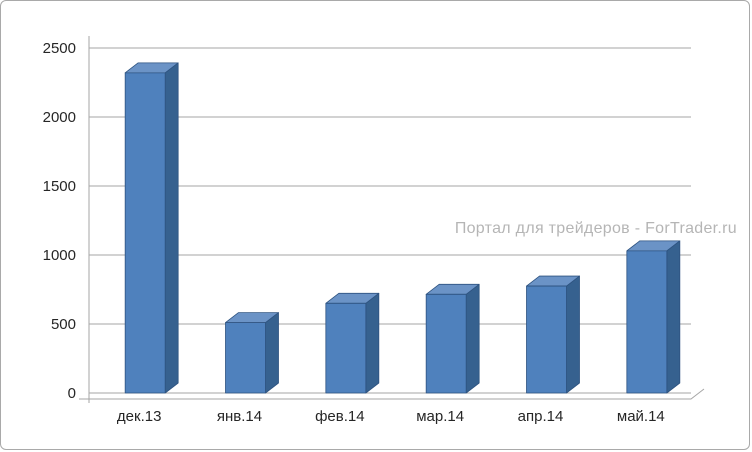 The image size is (752, 452). What do you see at coordinates (440, 416) in the screenshot?
I see `x-tick-label: мар.14` at bounding box center [440, 416].